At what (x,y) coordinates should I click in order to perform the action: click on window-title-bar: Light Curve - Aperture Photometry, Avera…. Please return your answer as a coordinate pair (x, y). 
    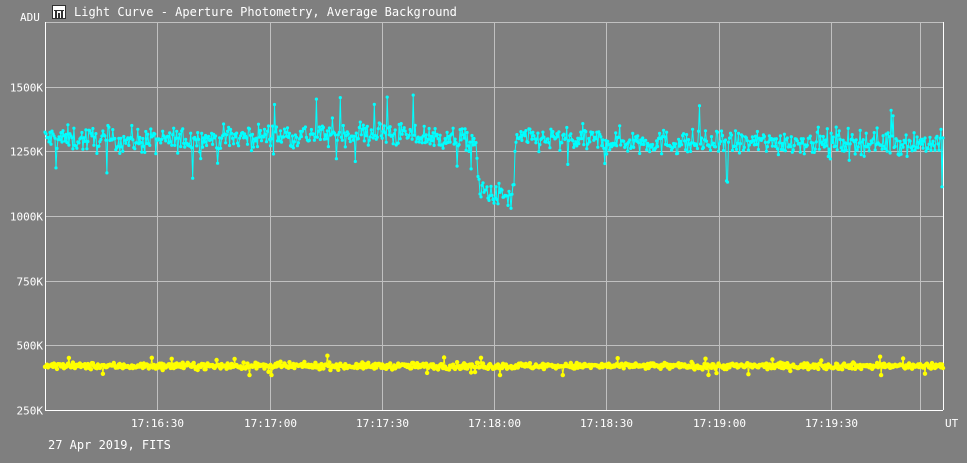
    Looking at the image, I should click on (254, 12).